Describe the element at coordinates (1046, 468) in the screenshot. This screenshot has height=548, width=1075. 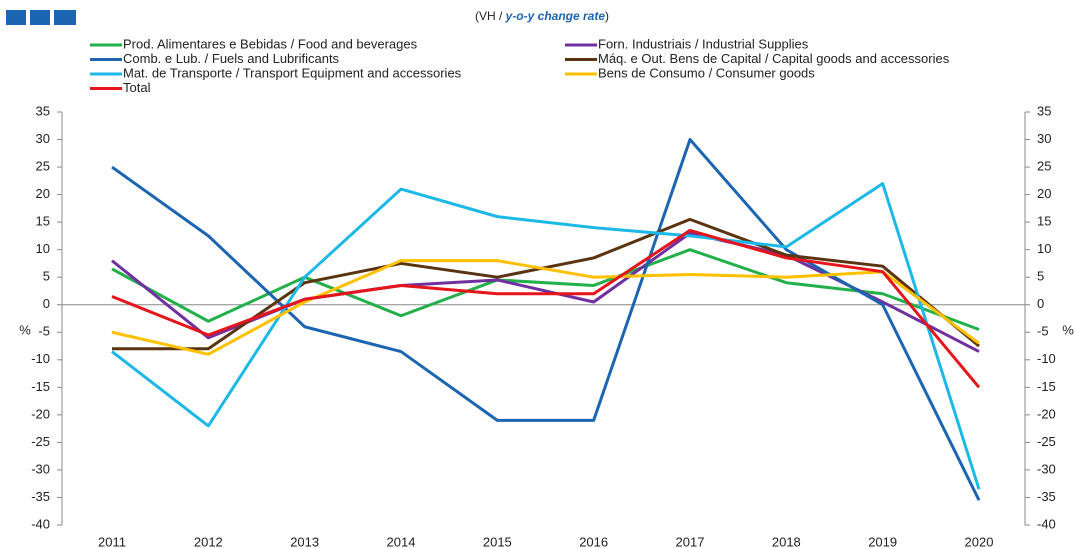
I see `y2-tick-label: -30` at that location.